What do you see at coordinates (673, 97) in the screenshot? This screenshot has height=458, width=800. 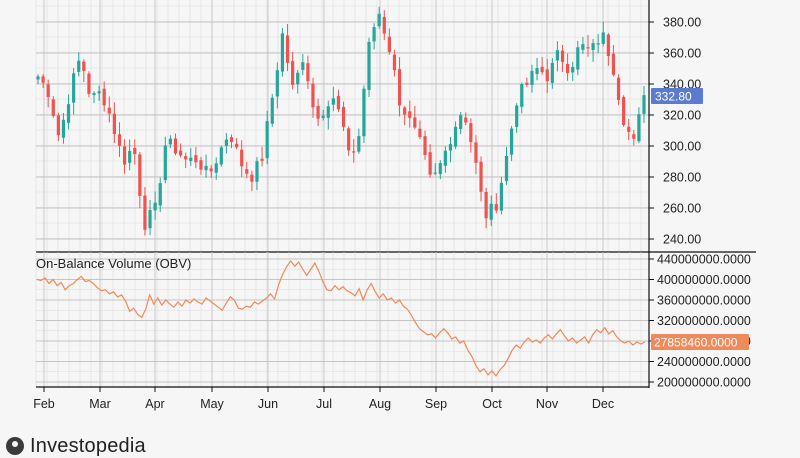 I see `last-price-label: 332.80` at bounding box center [673, 97].